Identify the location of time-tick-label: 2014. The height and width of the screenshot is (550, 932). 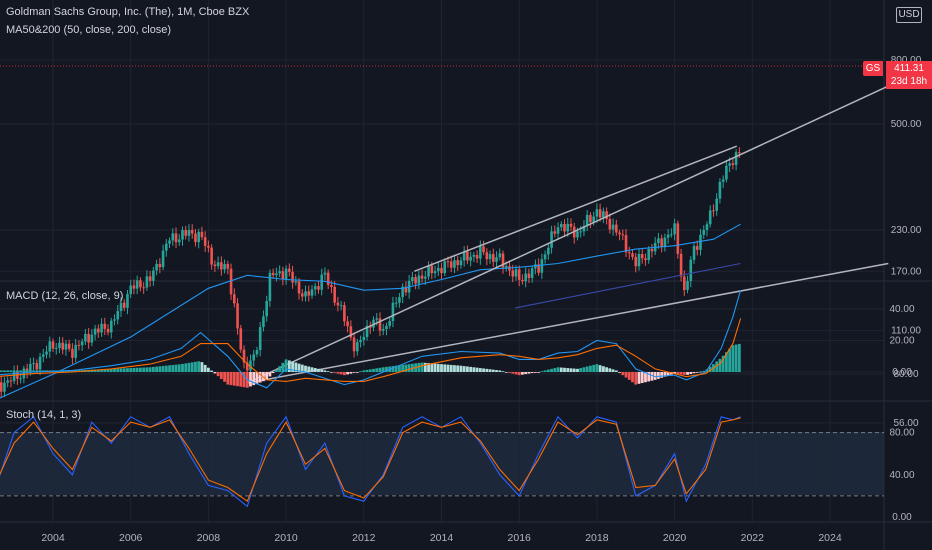
(442, 538).